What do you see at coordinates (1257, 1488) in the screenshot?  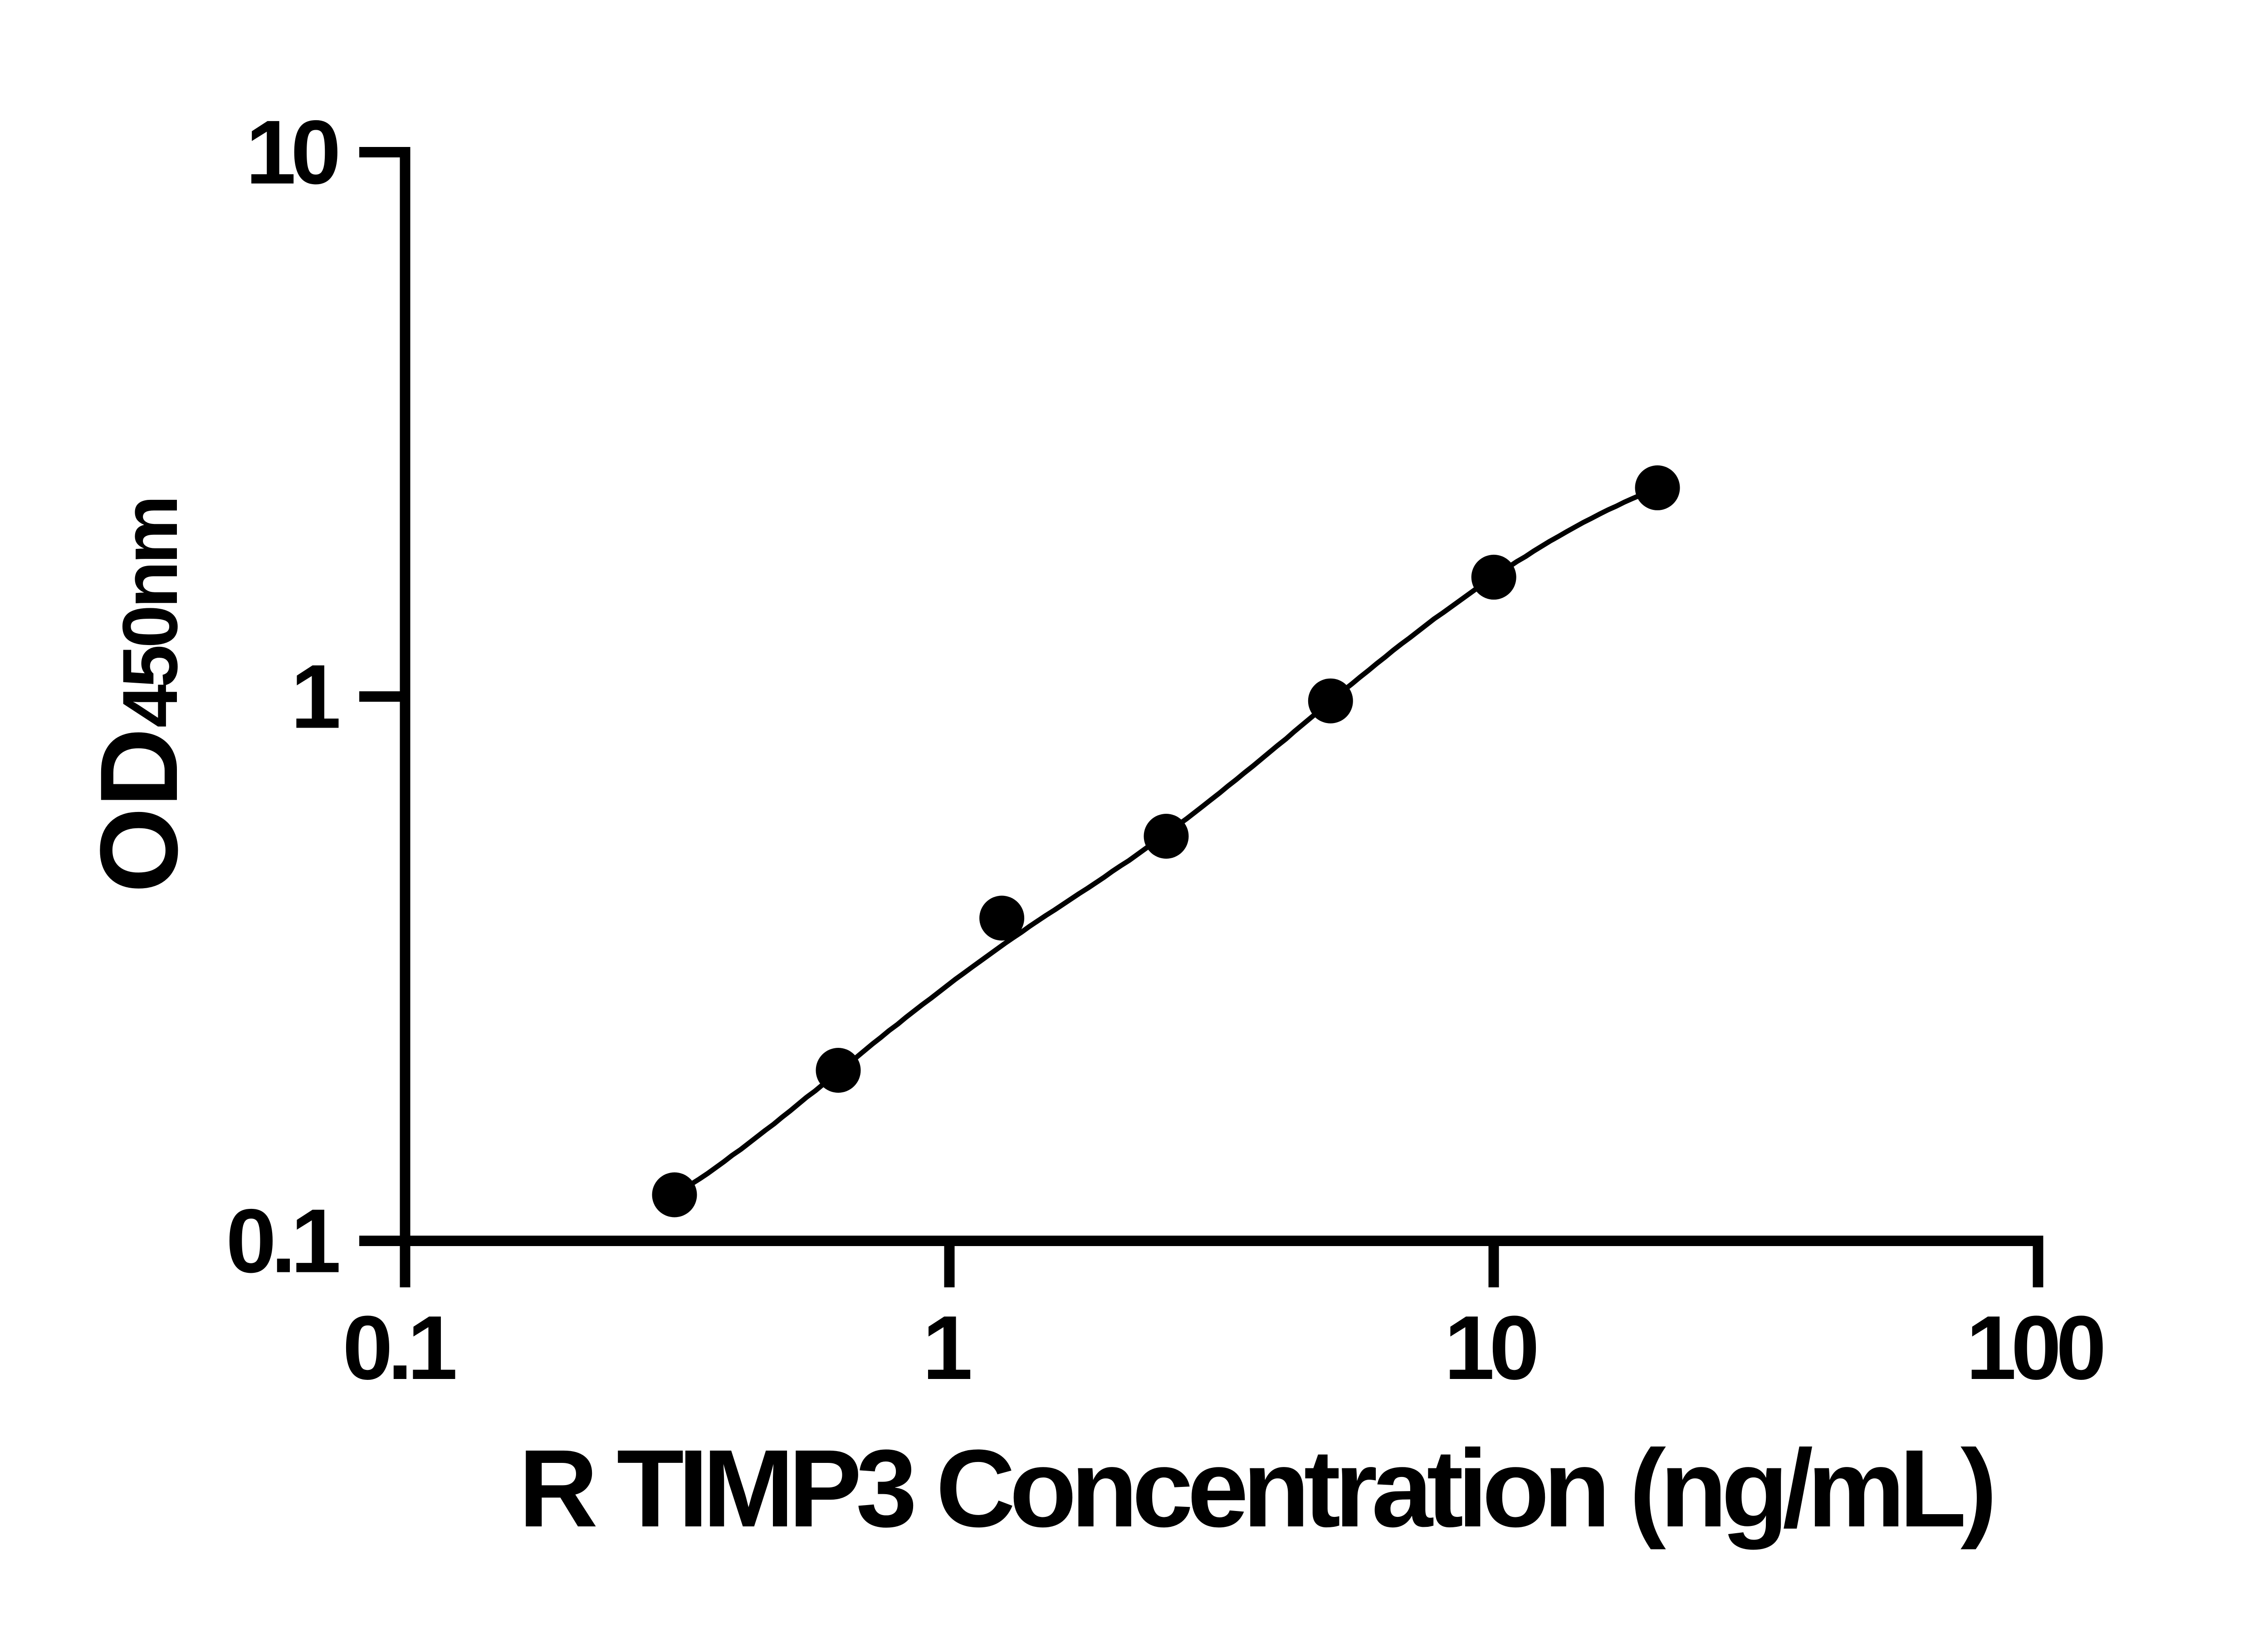 I see `svg-text: R TIMP3 Concentration (ng/mL)` at bounding box center [1257, 1488].